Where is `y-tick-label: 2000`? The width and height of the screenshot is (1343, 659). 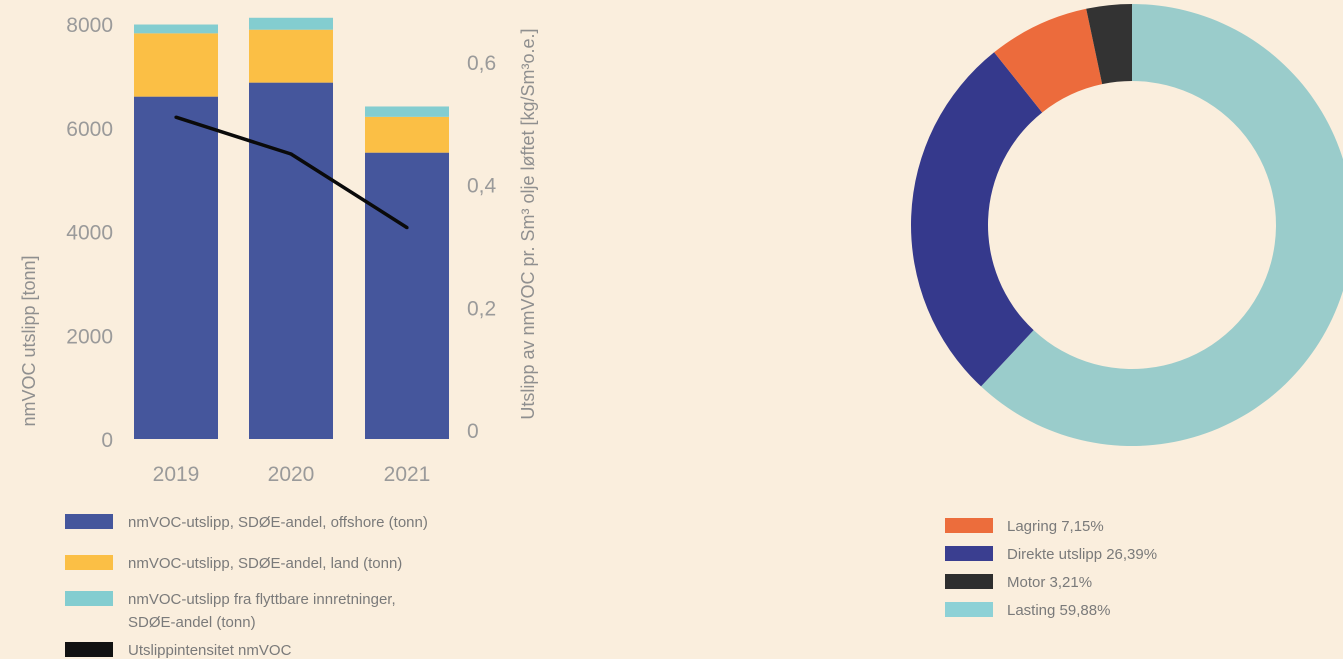 y-tick-label: 2000 is located at coordinates (89, 336).